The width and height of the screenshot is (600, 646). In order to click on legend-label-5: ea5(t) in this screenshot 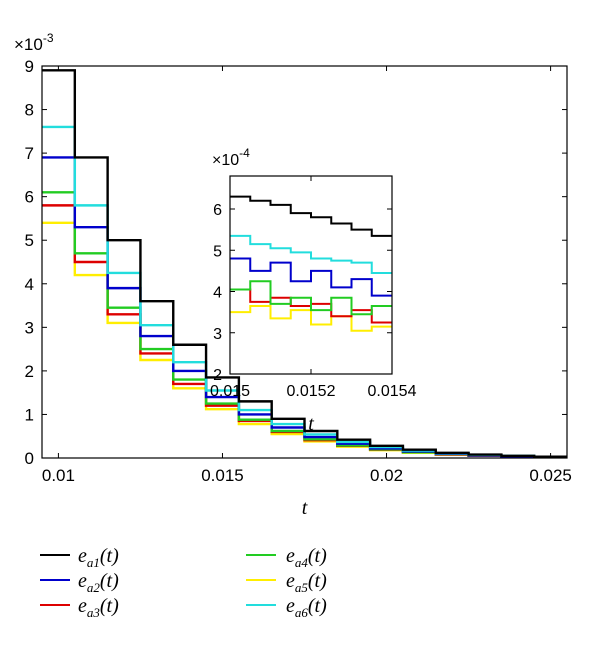, I will do `click(306, 582)`.